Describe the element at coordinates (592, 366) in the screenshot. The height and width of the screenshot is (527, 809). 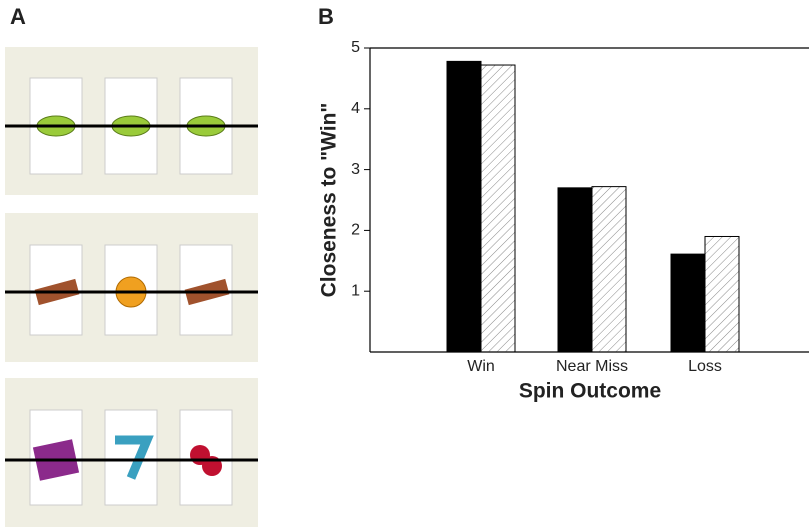
I see `x-tick-label: Near Miss` at that location.